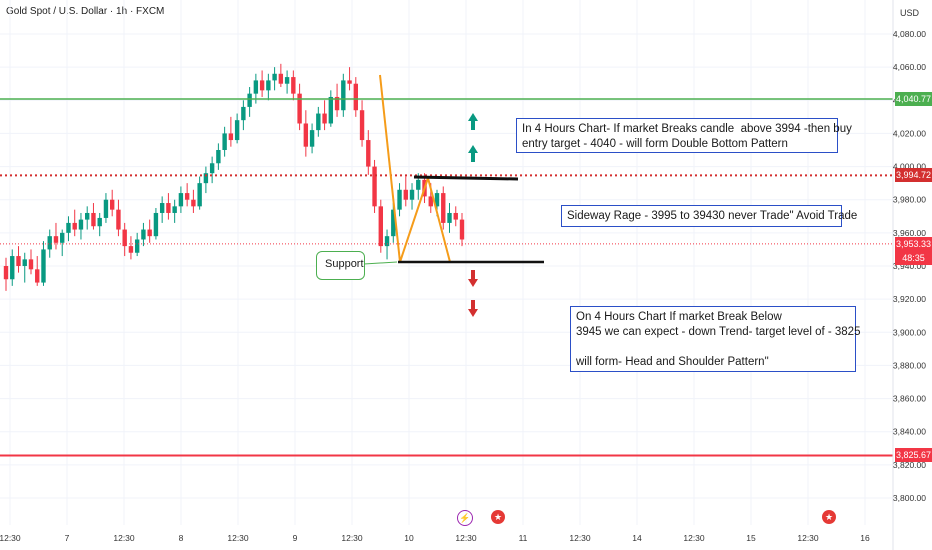 The image size is (932, 550). I want to click on x-tick-label: 7, so click(67, 538).